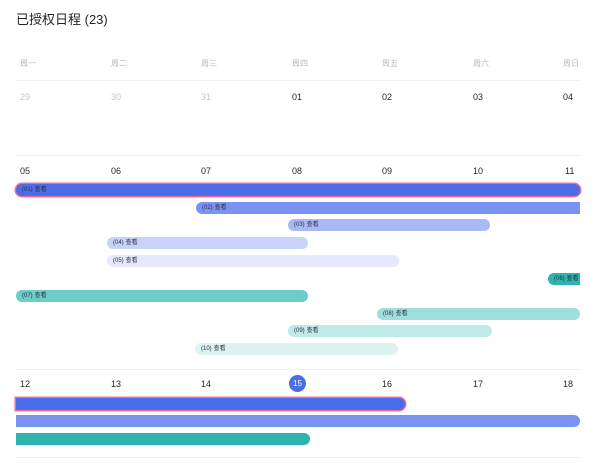  What do you see at coordinates (388, 314) in the screenshot?
I see `event-number: (08)` at bounding box center [388, 314].